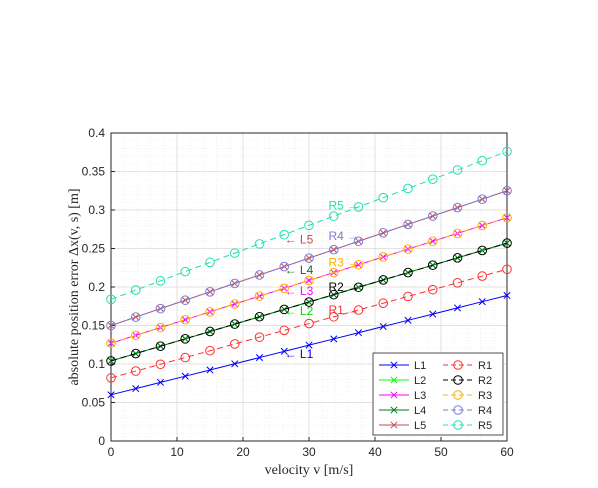  Describe the element at coordinates (420, 396) in the screenshot. I see `legend-label: L3` at that location.